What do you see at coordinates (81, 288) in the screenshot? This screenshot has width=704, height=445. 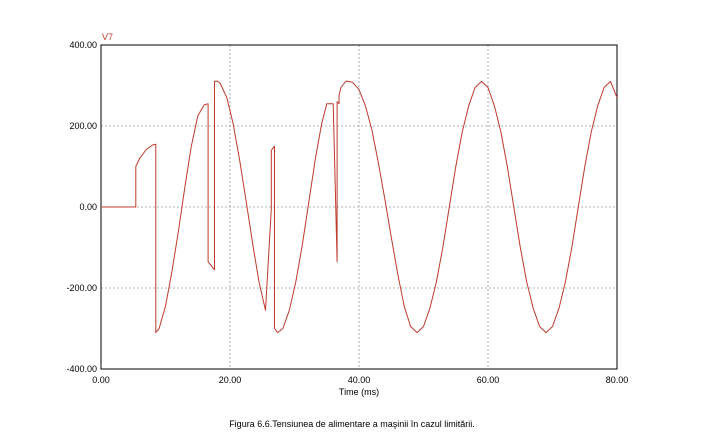 I see `y-tick-label-1: -200.00` at bounding box center [81, 288].